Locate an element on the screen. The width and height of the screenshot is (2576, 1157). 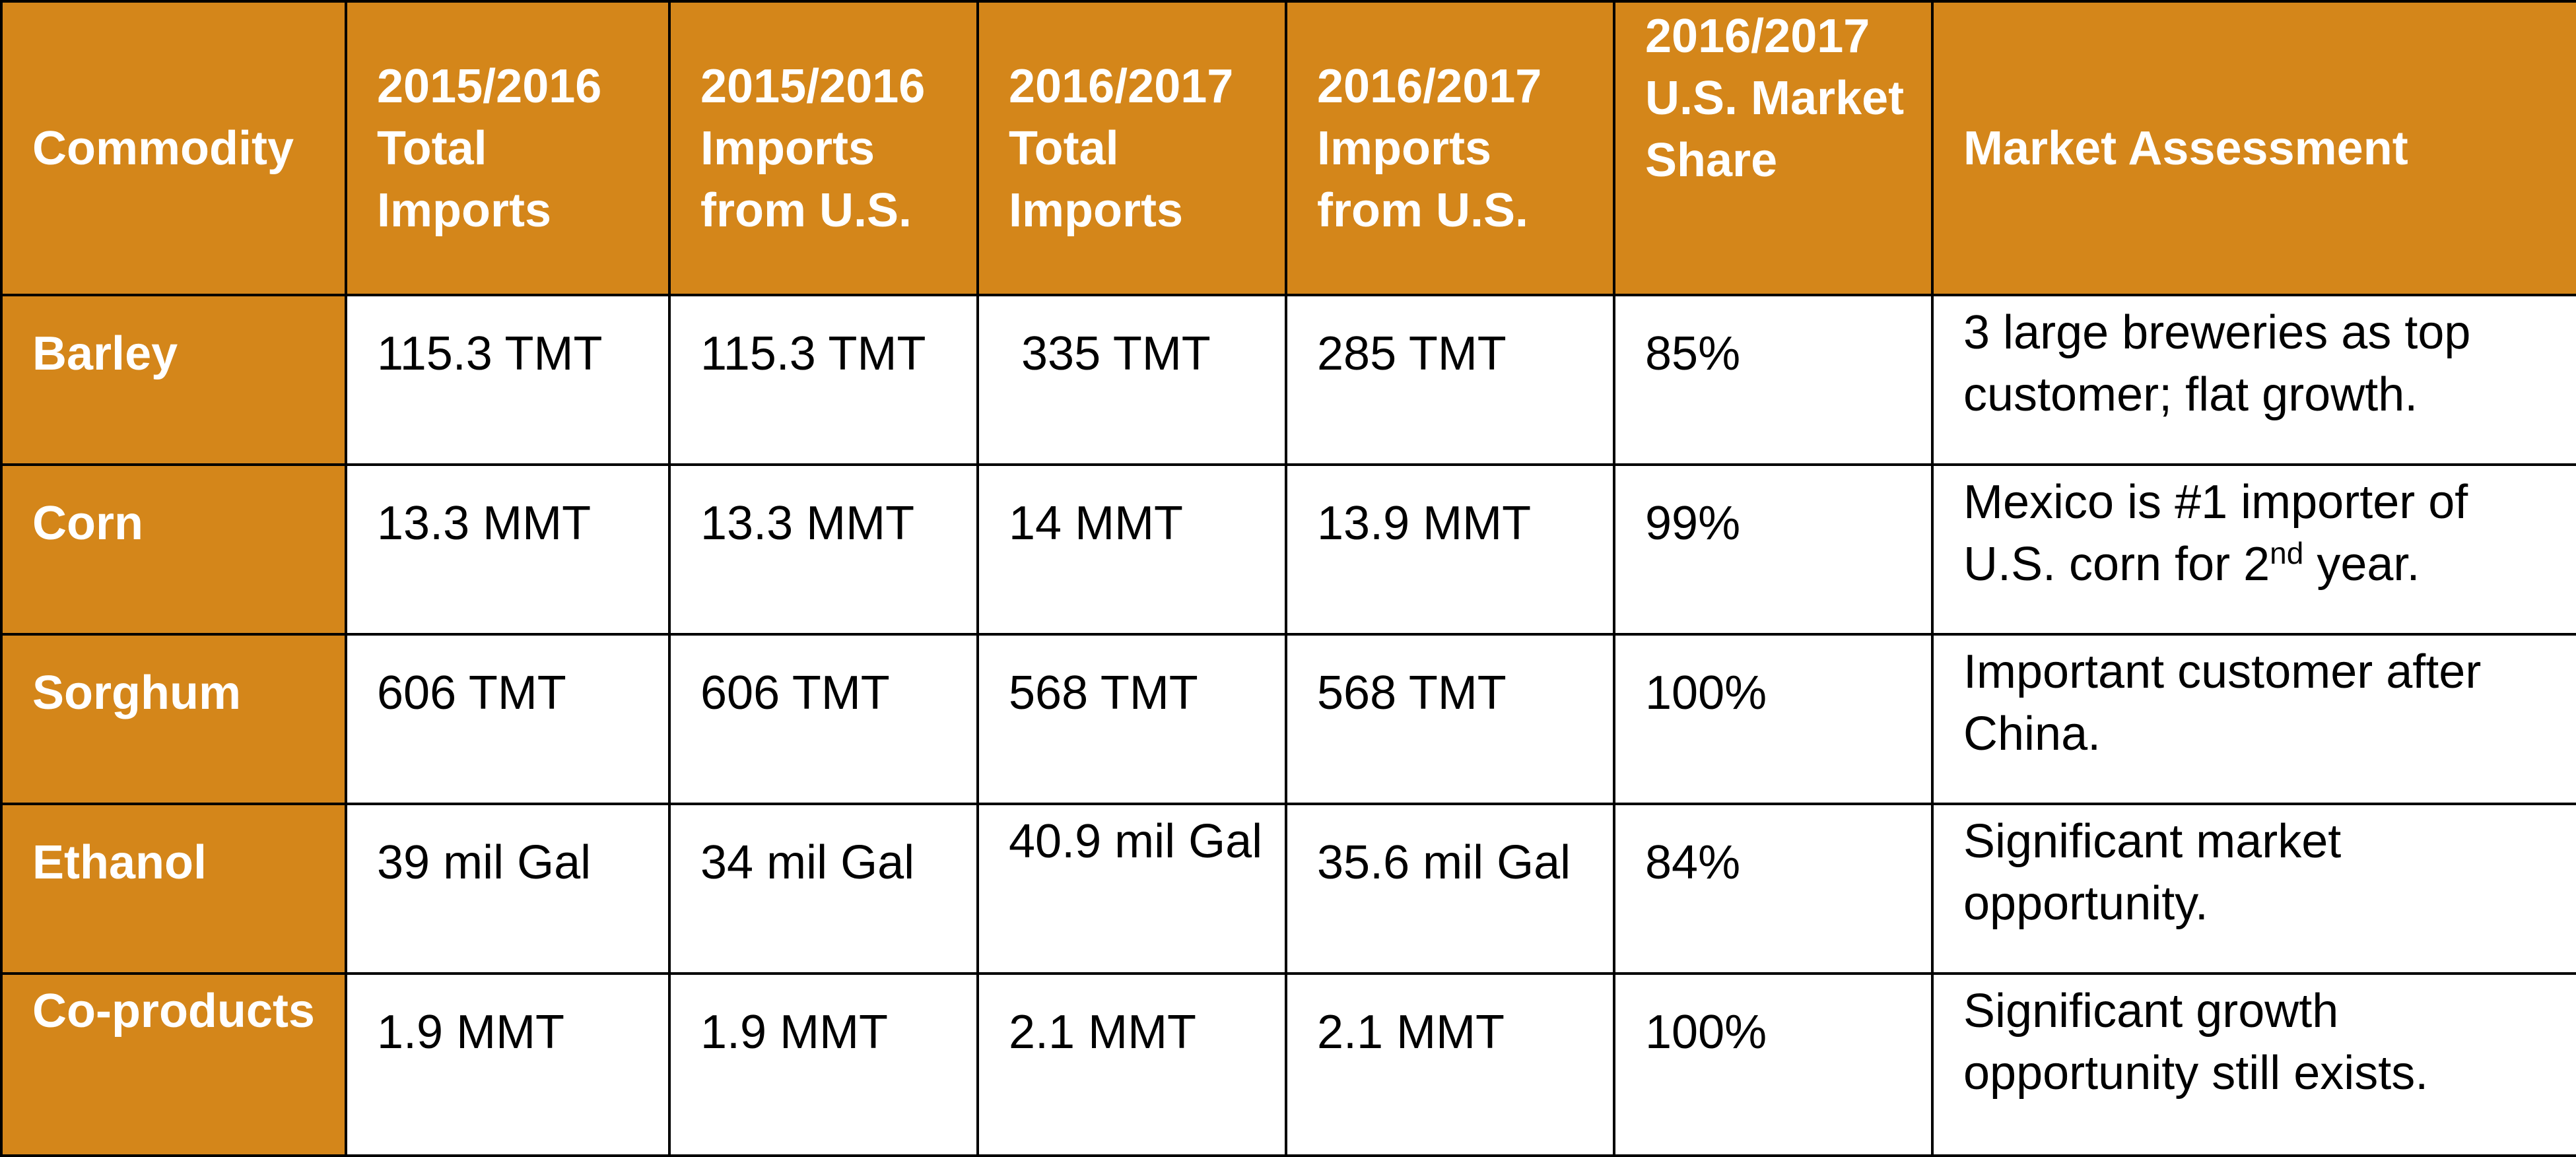
total-imports-2015-cell: 39 mil Gal is located at coordinates (508, 889).